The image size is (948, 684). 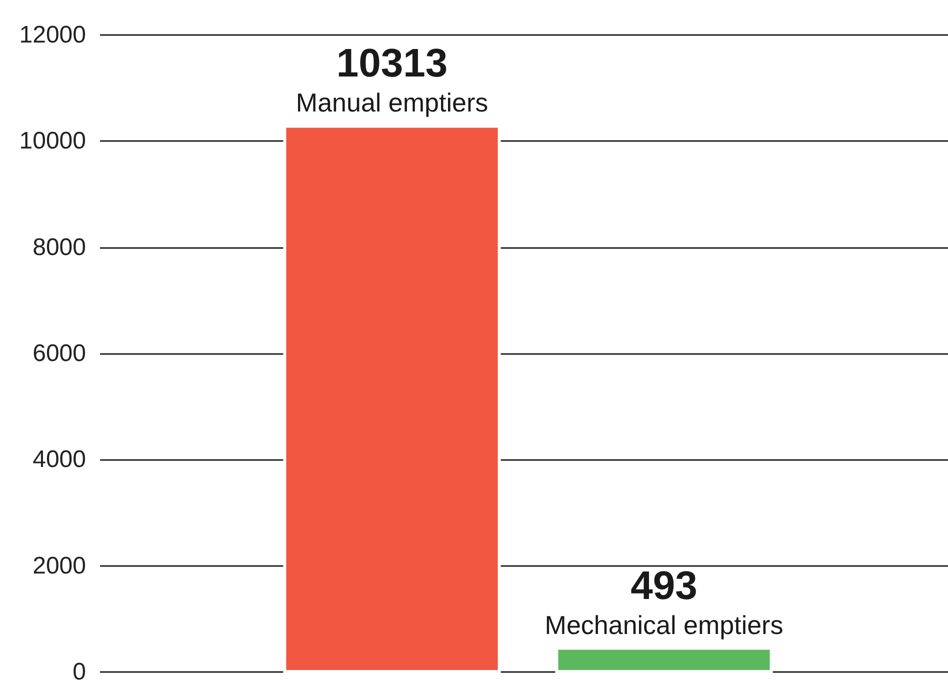 I want to click on y-tick-label: 6000, so click(x=59, y=353).